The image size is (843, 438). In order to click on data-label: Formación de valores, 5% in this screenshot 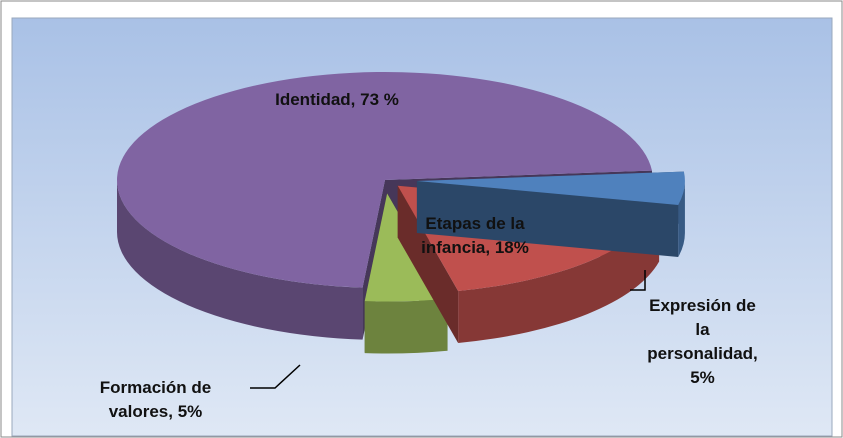, I will do `click(155, 399)`.